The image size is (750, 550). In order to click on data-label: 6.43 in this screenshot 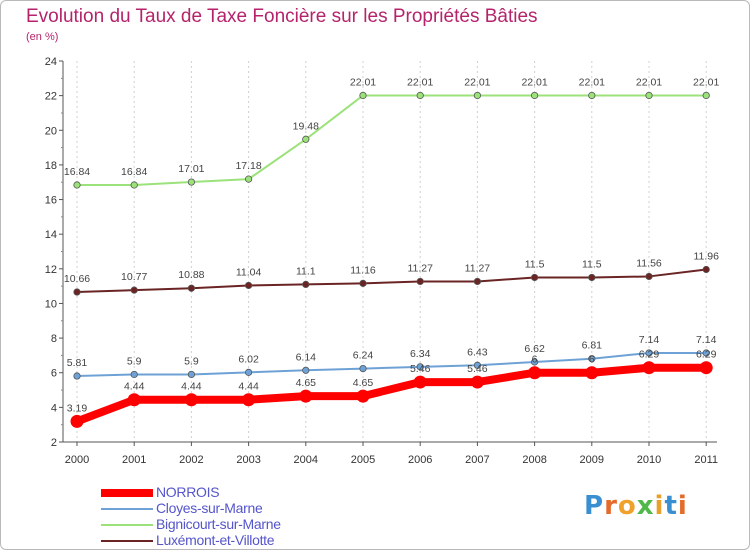, I will do `click(477, 352)`.